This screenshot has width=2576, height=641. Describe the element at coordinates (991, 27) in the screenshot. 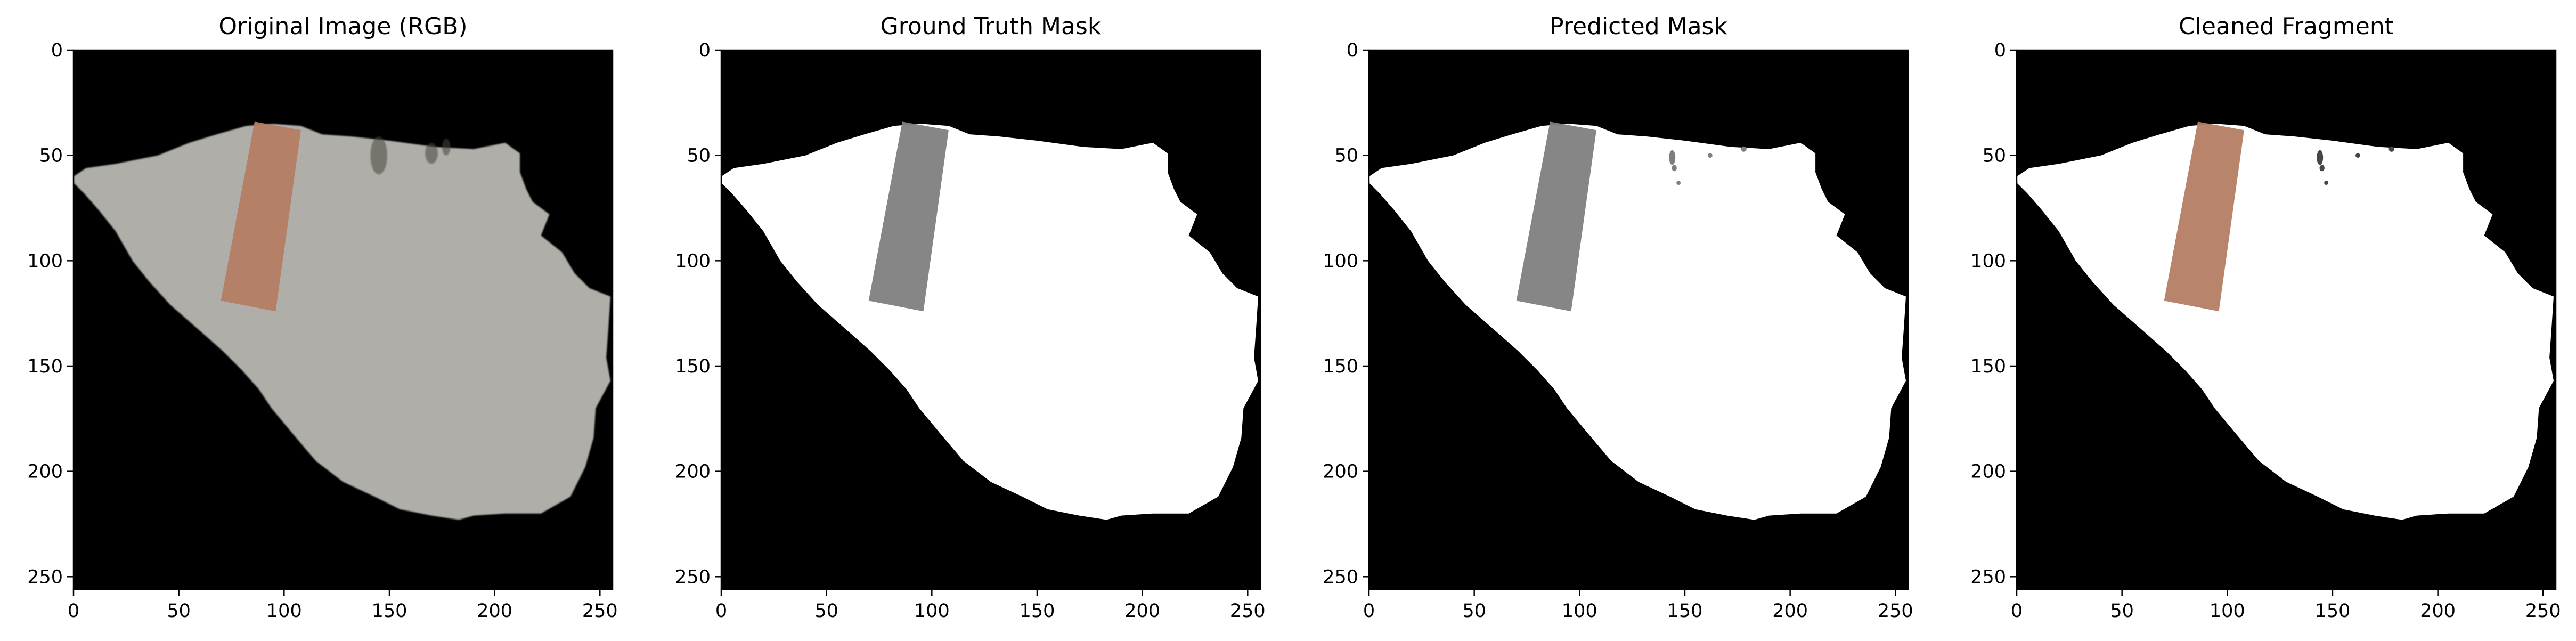

I see `panel-title: Ground Truth Mask` at that location.